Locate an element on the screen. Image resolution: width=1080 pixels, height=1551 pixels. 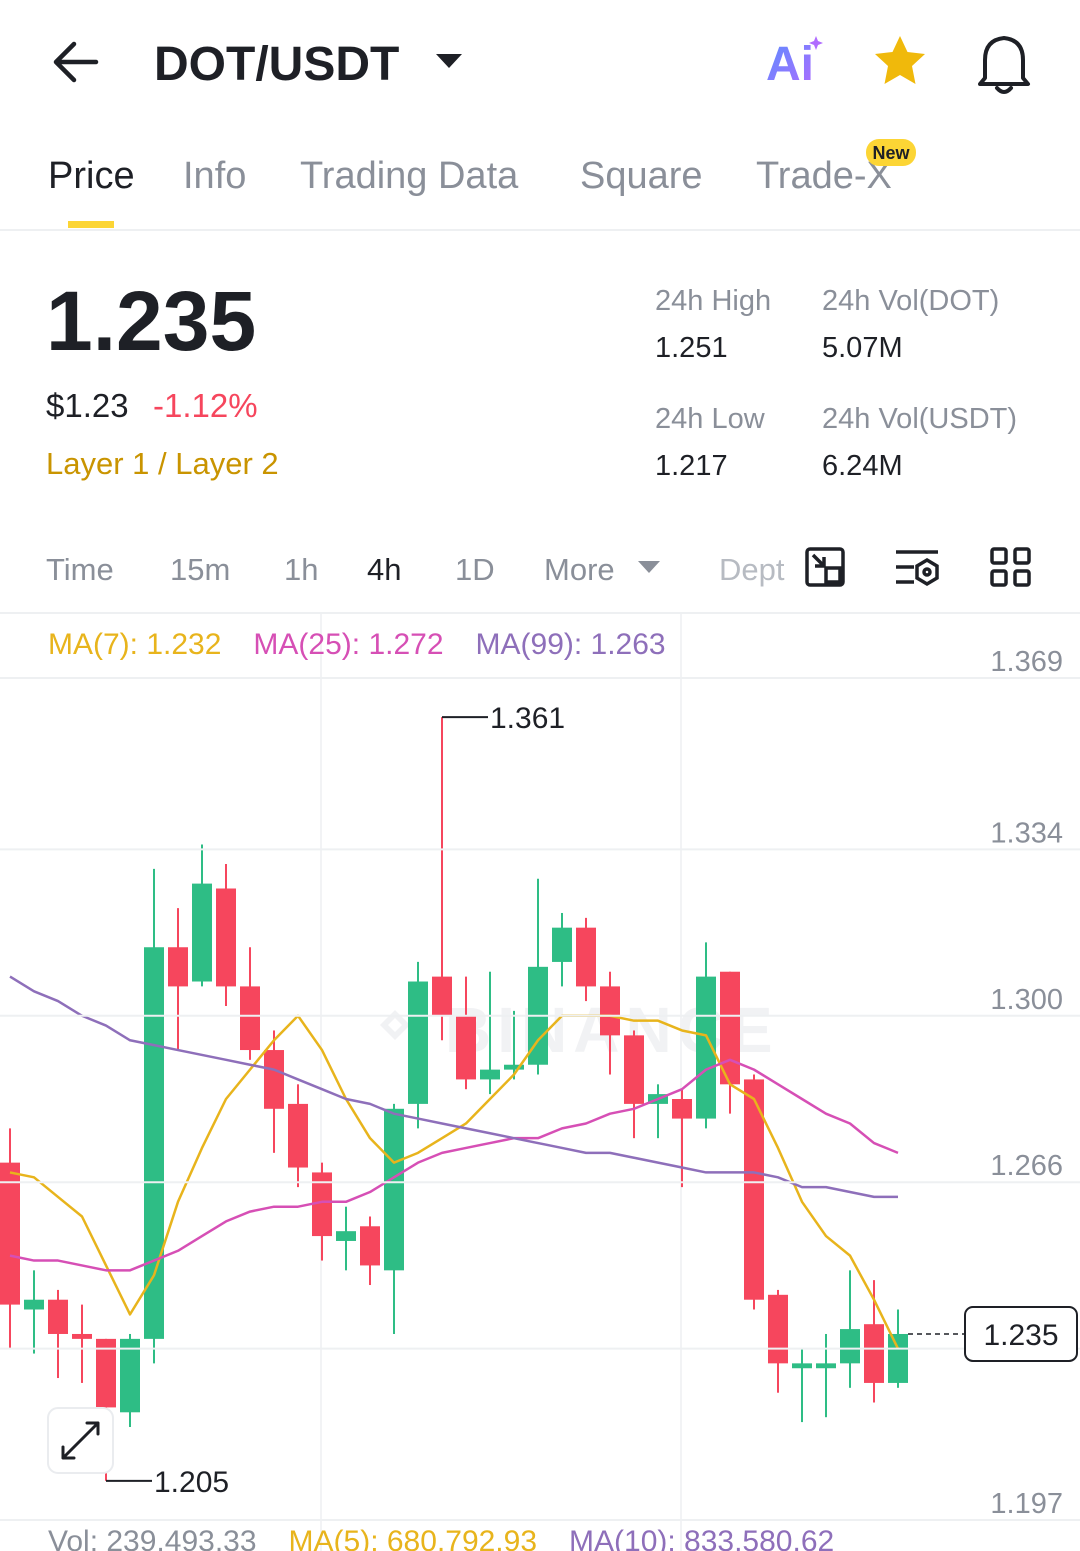
favorite-star is located at coordinates (900, 60).